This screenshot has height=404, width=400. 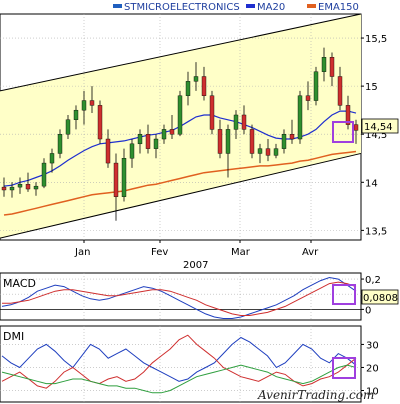 What do you see at coordinates (117, 6) in the screenshot?
I see `legend-swatch-price` at bounding box center [117, 6].